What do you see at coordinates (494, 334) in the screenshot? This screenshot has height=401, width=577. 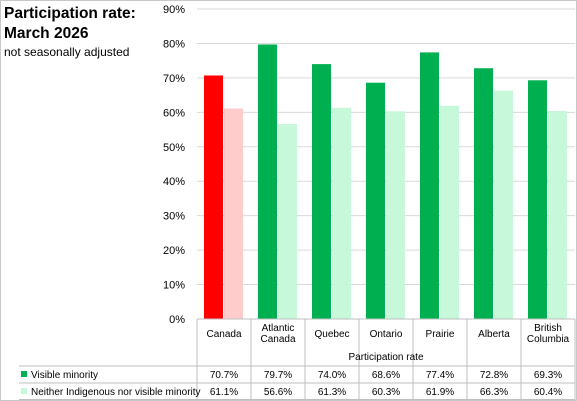 I see `category-label: Alberta` at bounding box center [494, 334].